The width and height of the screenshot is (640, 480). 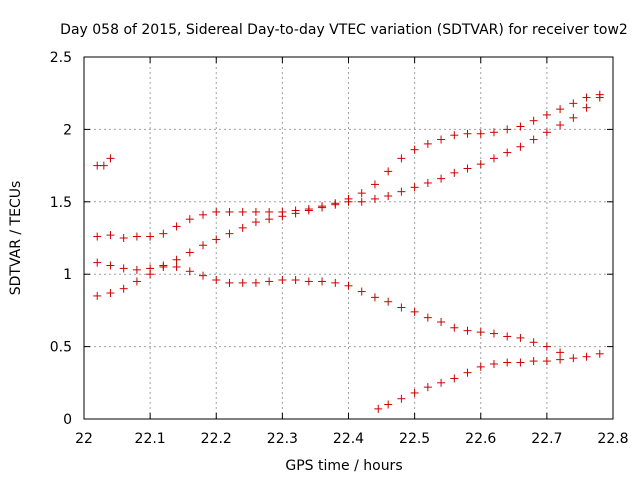 I want to click on y-axis-label: SDTVAR / TECUs, so click(x=16, y=238).